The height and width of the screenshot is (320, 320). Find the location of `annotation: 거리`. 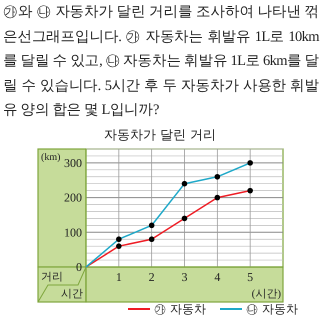

annotation: 거리 is located at coordinates (52, 277).